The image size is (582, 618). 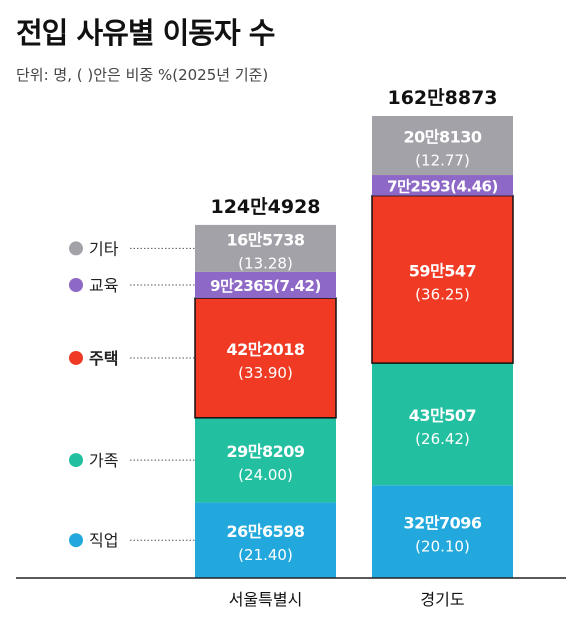 What do you see at coordinates (265, 531) in the screenshot?
I see `segment-value-label: 26만6598` at bounding box center [265, 531].